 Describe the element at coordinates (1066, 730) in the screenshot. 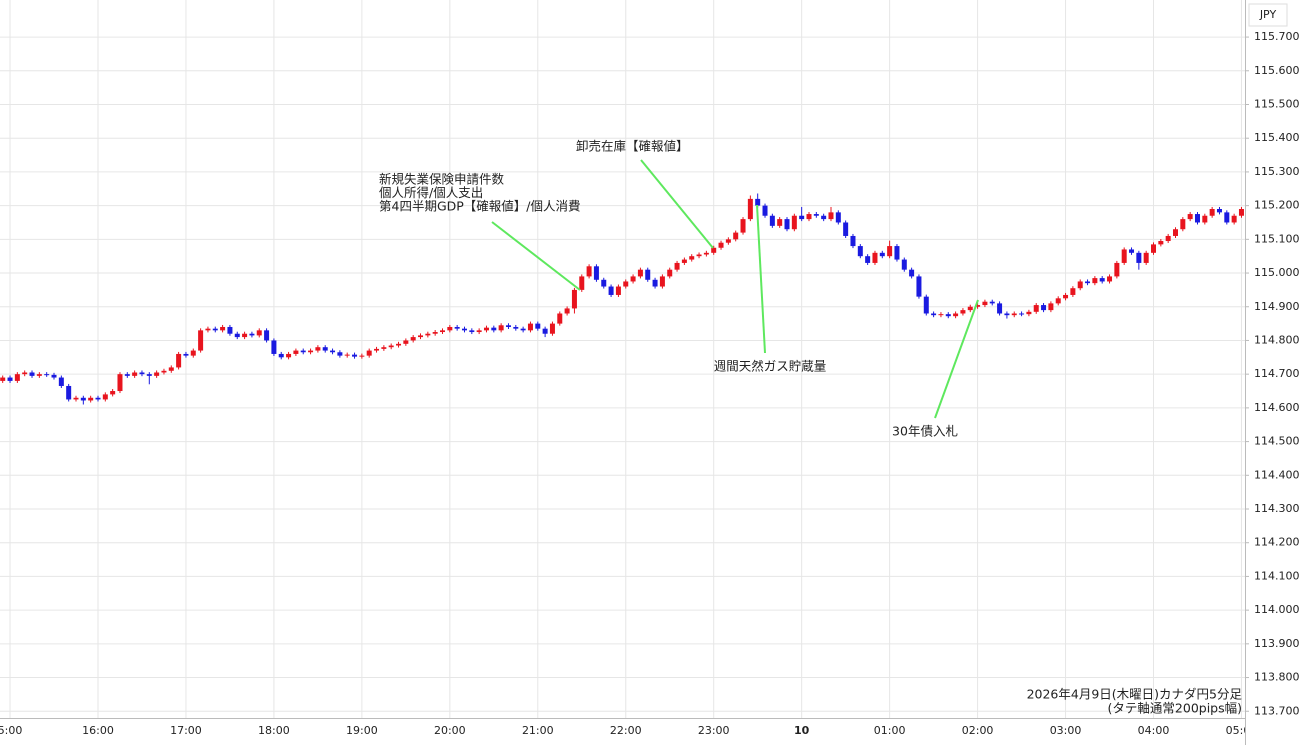

I see `x-tick-label: 03:00` at that location.